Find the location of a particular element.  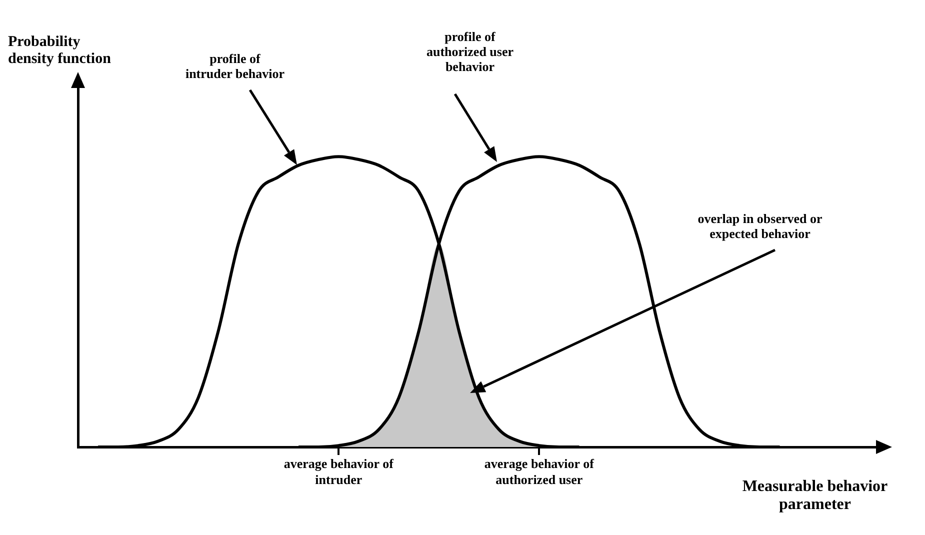

text: profile of authorized user behavior is located at coordinates (470, 52).